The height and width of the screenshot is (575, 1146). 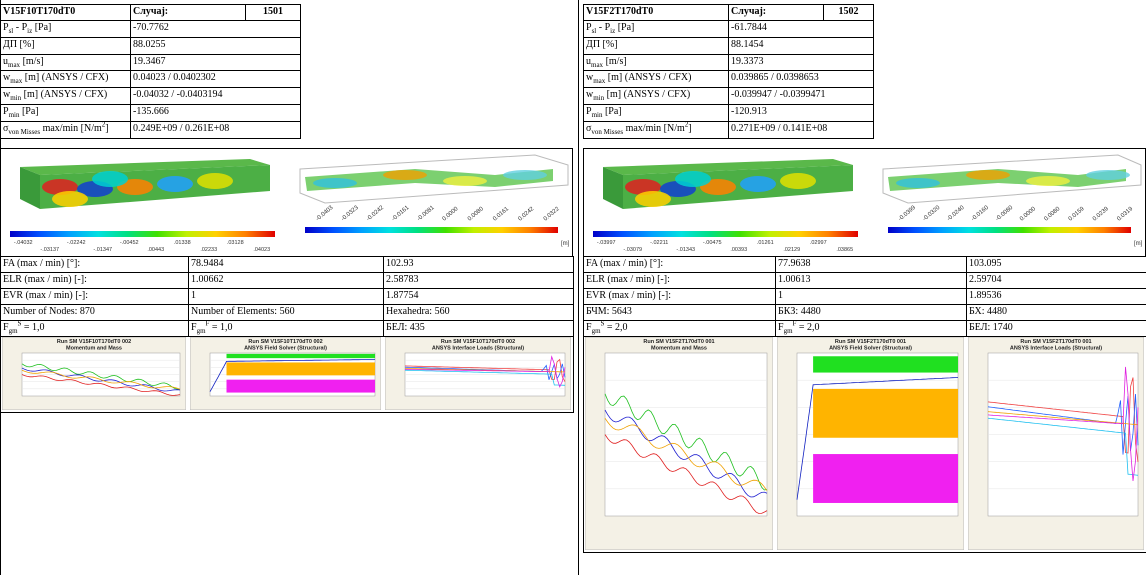 I want to click on param-label: σvon Misses max/min [N/m2], so click(x=65, y=129).